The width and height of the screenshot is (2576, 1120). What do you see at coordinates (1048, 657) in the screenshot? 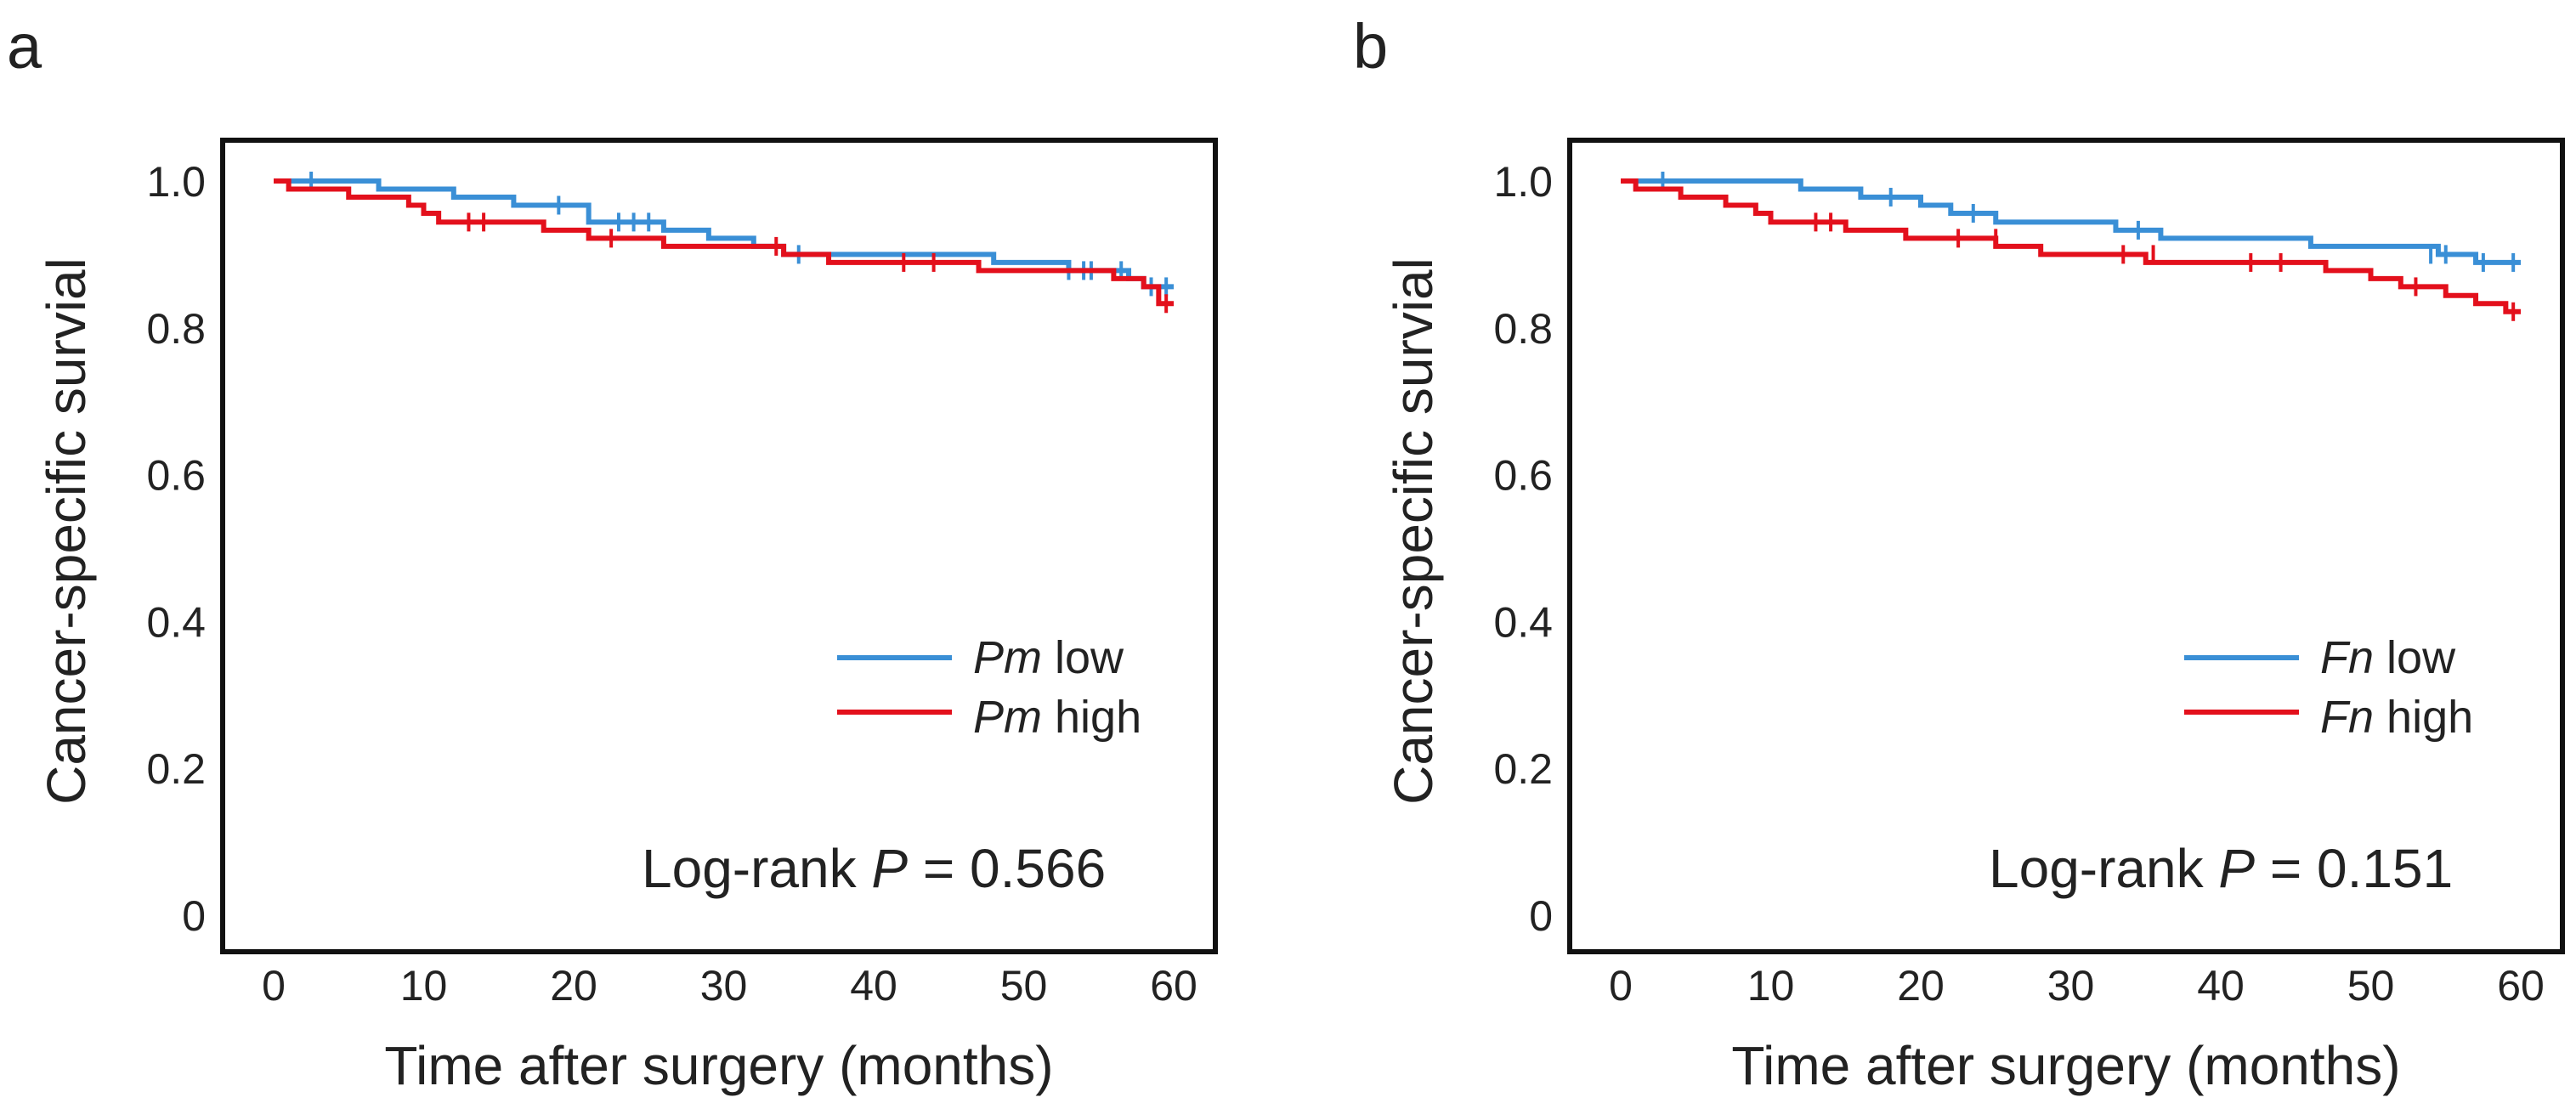
I see `panel-a-legend-label-low: Pm low` at bounding box center [1048, 657].